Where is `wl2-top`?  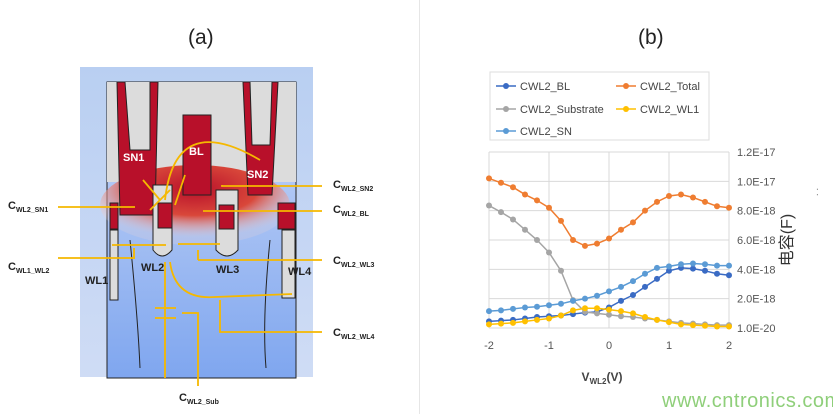 wl2-top is located at coordinates (165, 215).